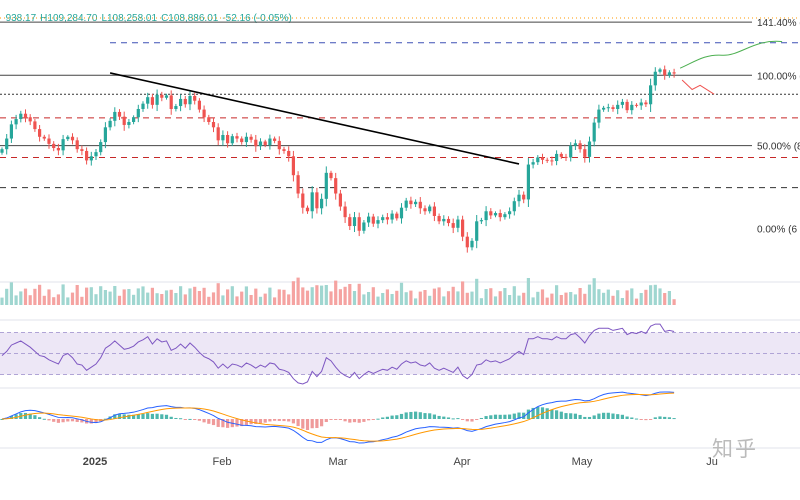 The image size is (800, 500). I want to click on rsi-line, so click(338, 354).